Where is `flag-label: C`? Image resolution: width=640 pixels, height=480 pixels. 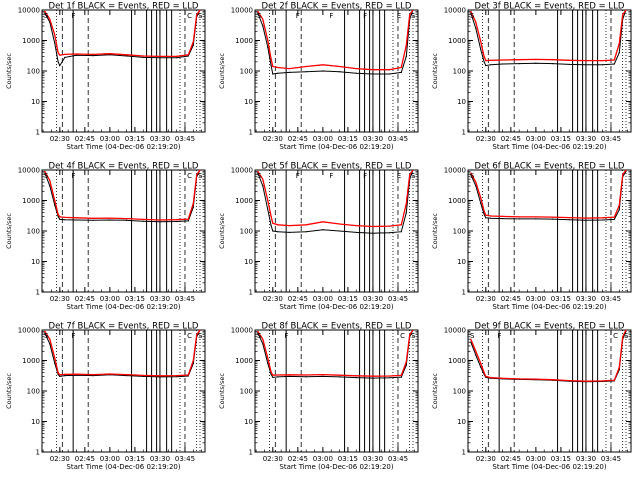 flag-label: C is located at coordinates (189, 336).